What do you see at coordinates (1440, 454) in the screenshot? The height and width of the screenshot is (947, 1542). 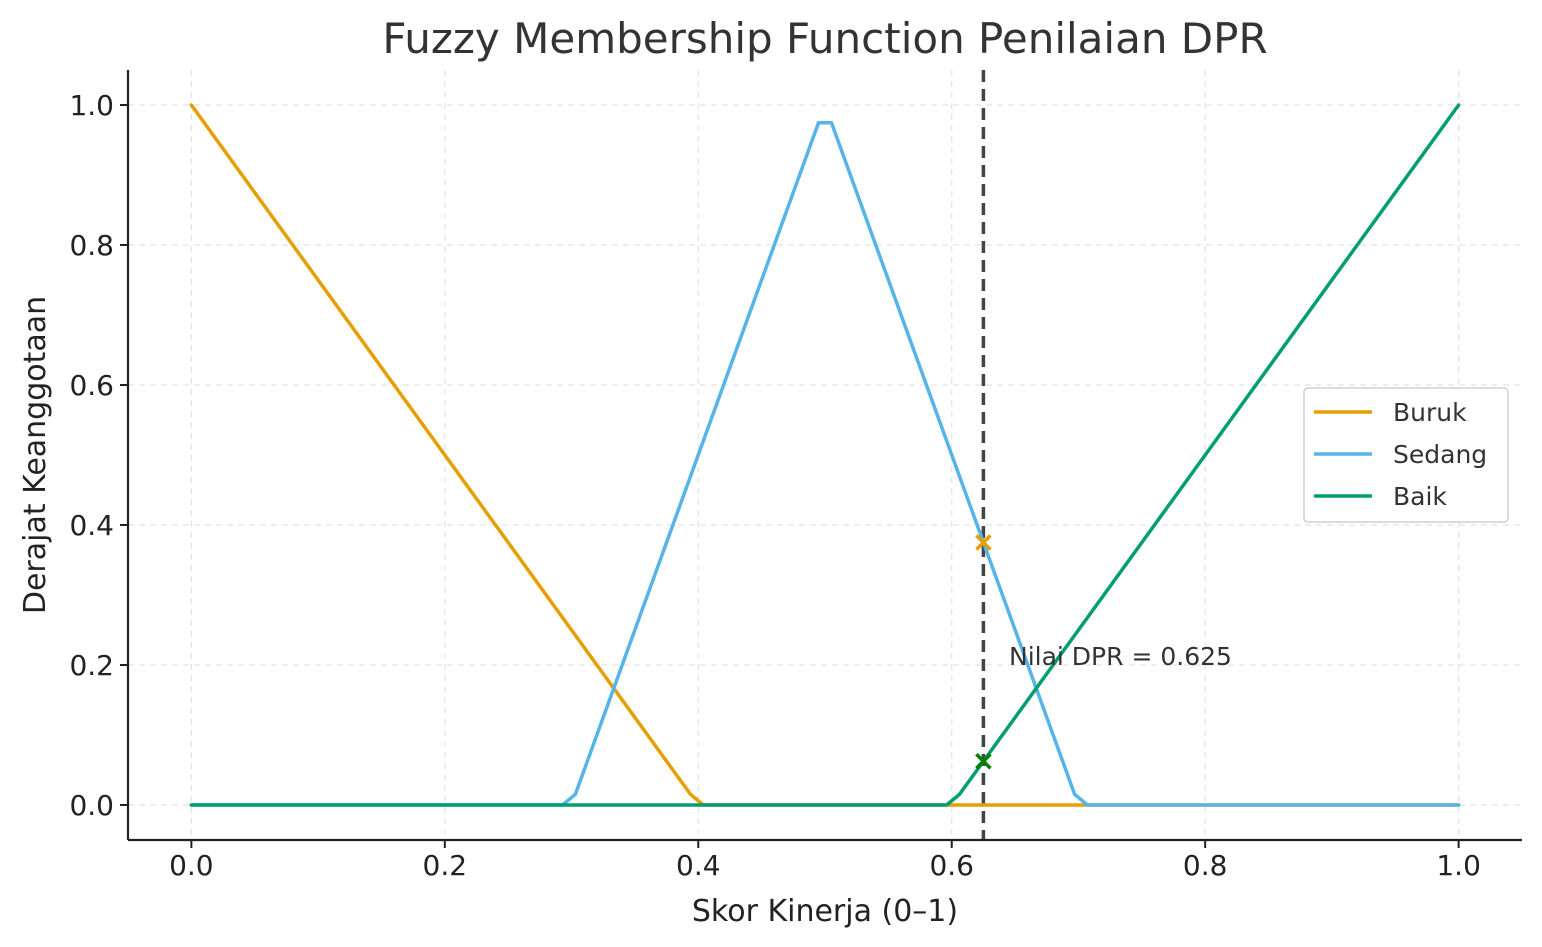 I see `legend-label-sedang: Sedang` at bounding box center [1440, 454].